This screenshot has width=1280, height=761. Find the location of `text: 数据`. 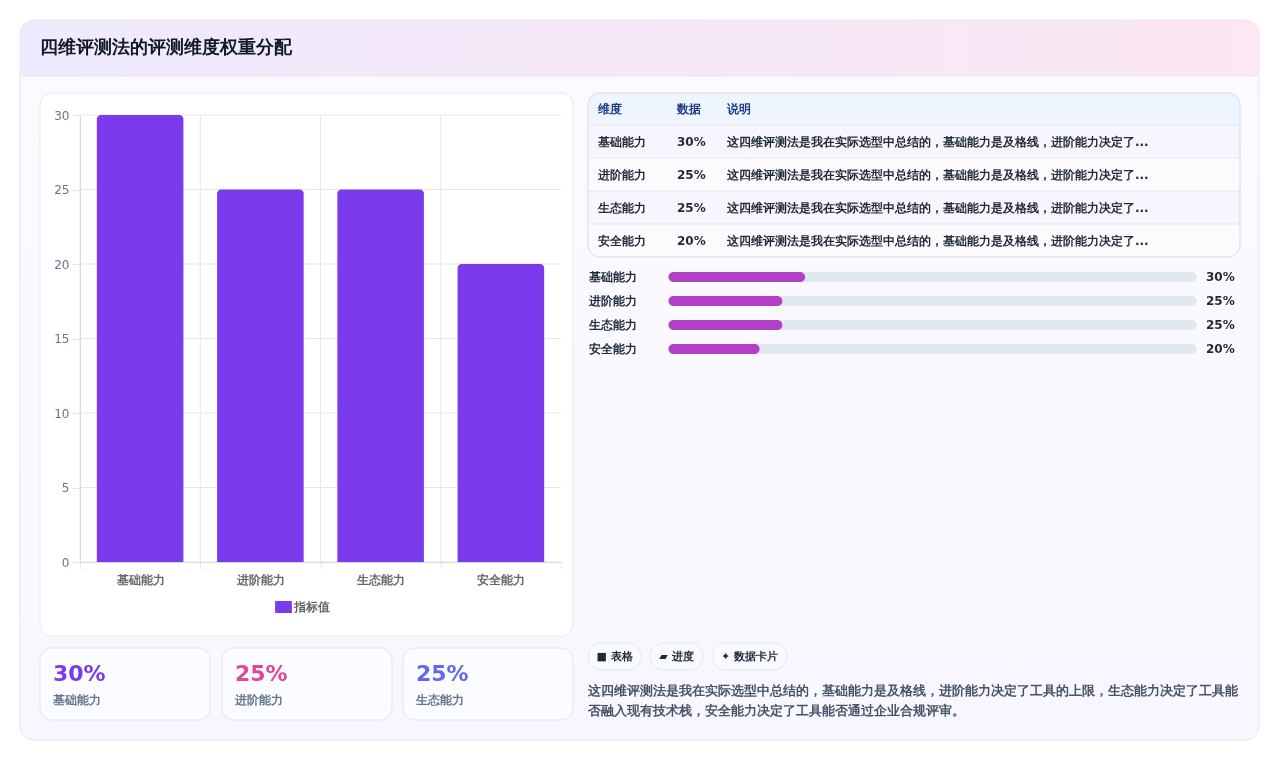

text: 数据 is located at coordinates (688, 109).